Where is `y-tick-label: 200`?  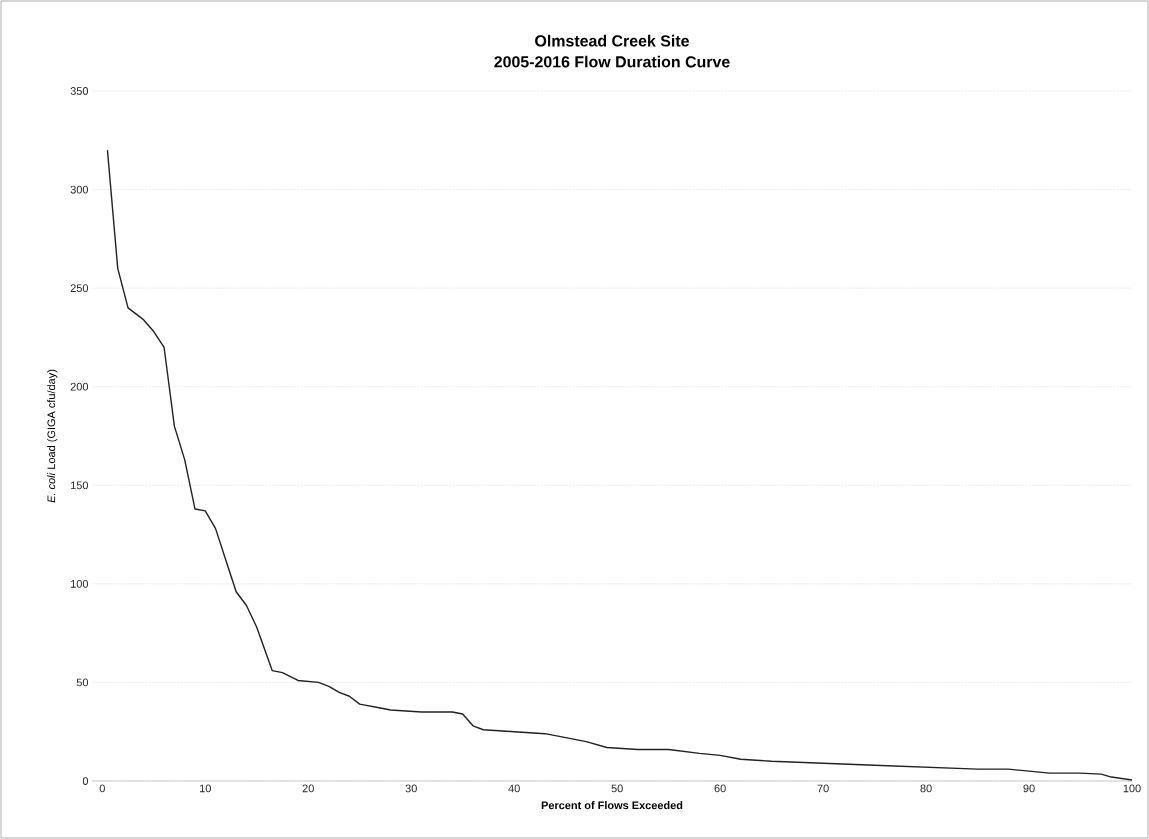 y-tick-label: 200 is located at coordinates (79, 386).